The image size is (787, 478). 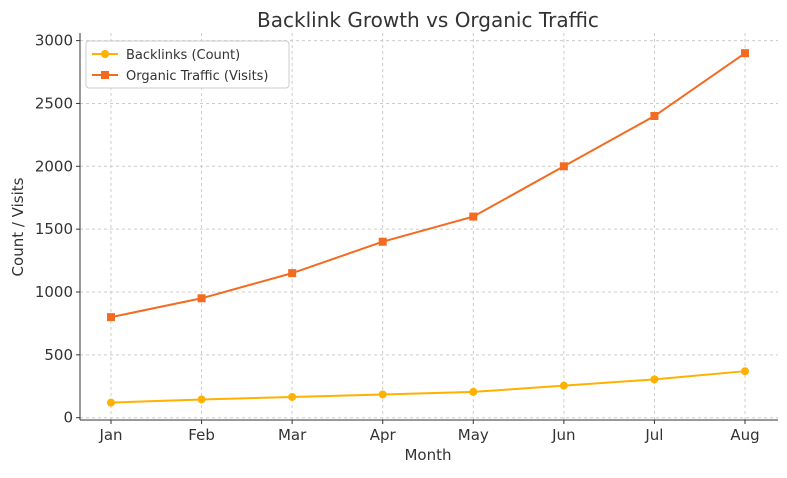 I want to click on legend-marker-traffic, so click(x=105, y=75).